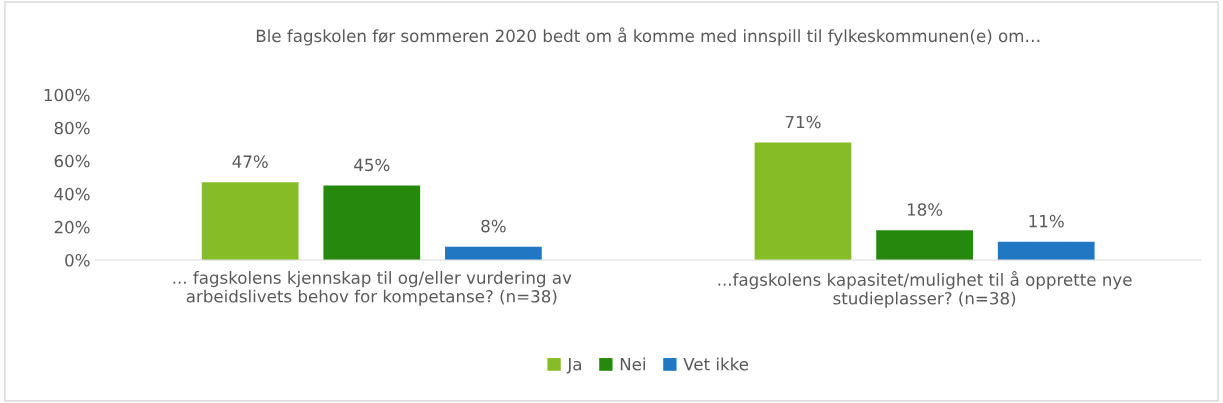 This screenshot has width=1223, height=403. I want to click on y-tick-label: 100%, so click(67, 95).